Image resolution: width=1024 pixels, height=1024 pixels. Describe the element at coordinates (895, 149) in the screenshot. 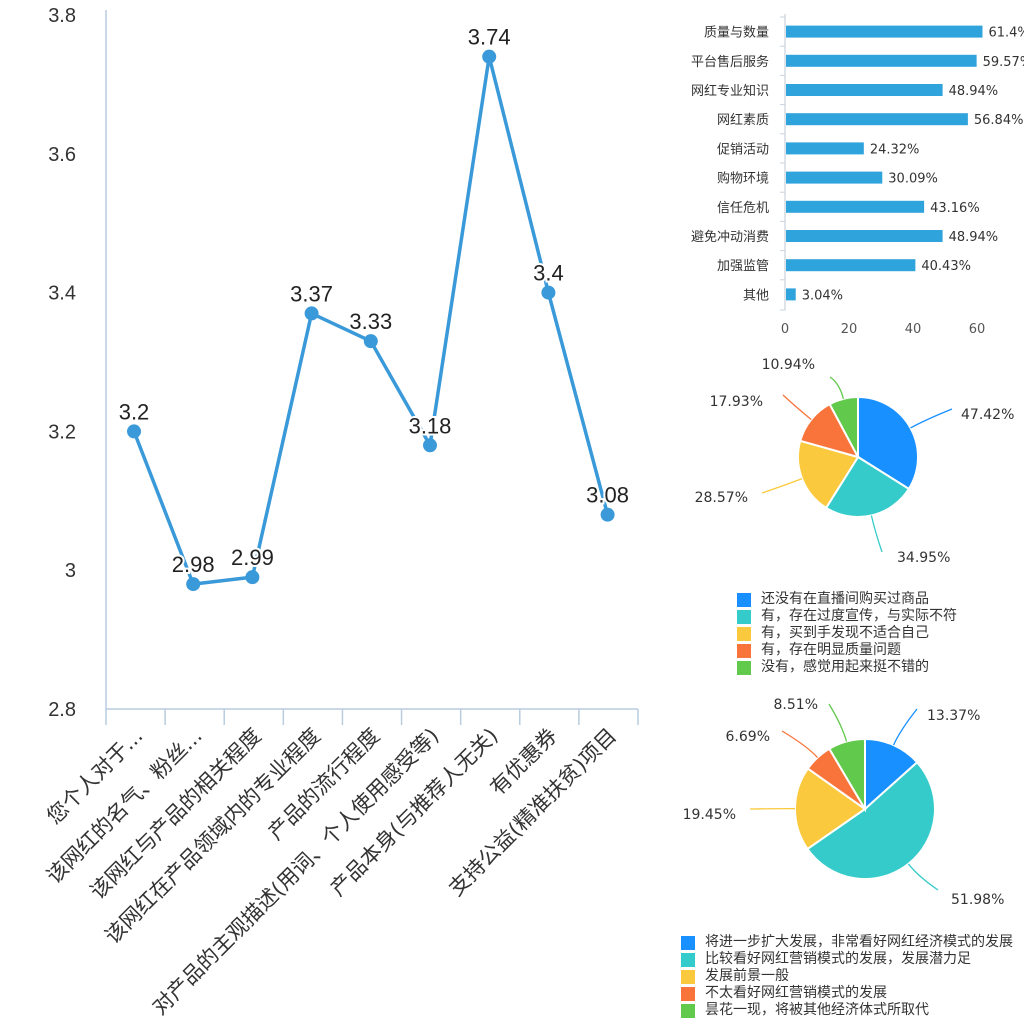

I see `bar-data-label: 24.32%` at that location.